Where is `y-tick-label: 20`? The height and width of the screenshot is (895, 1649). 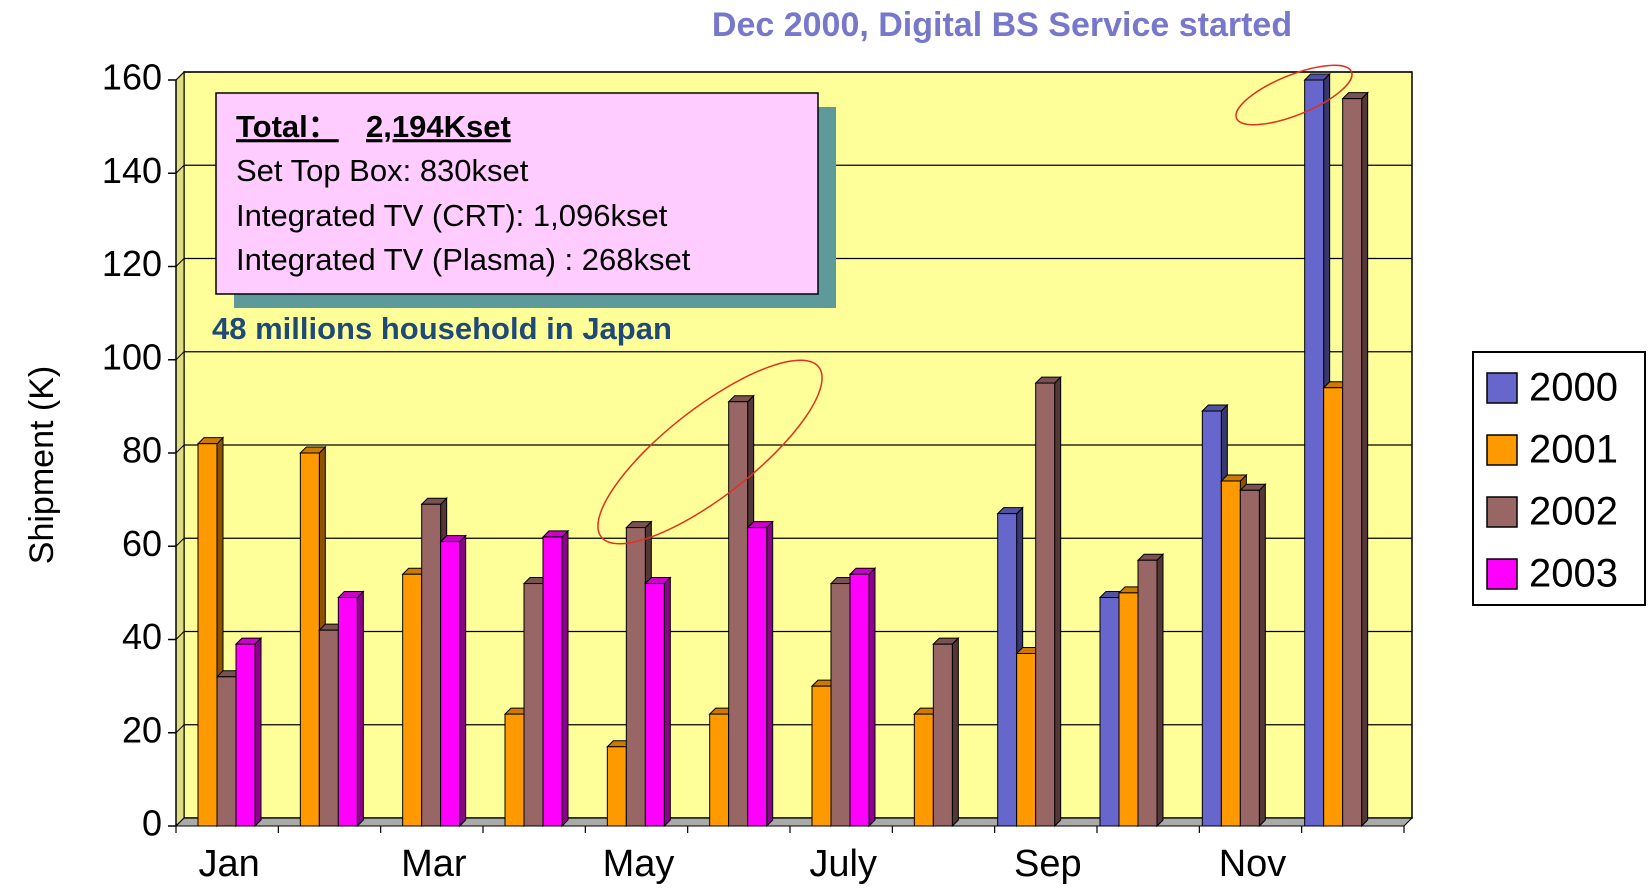 y-tick-label: 20 is located at coordinates (142, 729).